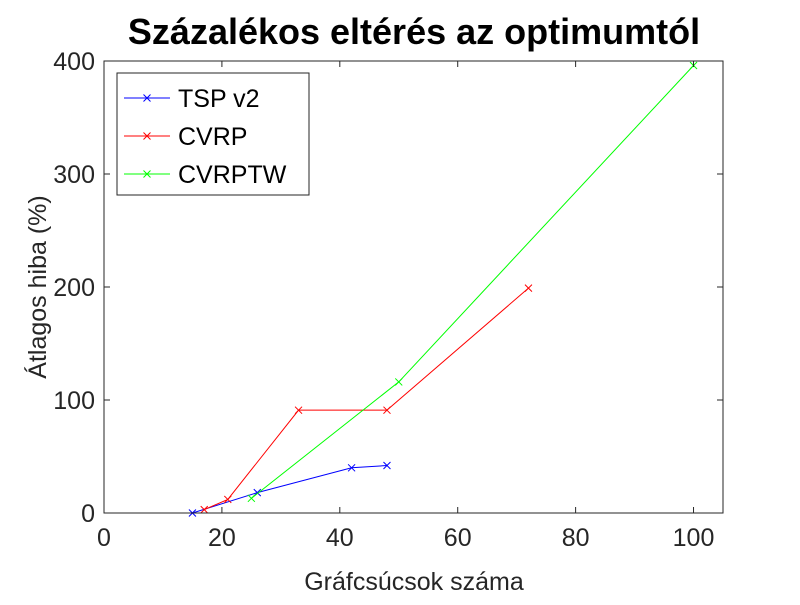 This screenshot has height=605, width=800. What do you see at coordinates (74, 401) in the screenshot?
I see `y-tick-label: 100` at bounding box center [74, 401].